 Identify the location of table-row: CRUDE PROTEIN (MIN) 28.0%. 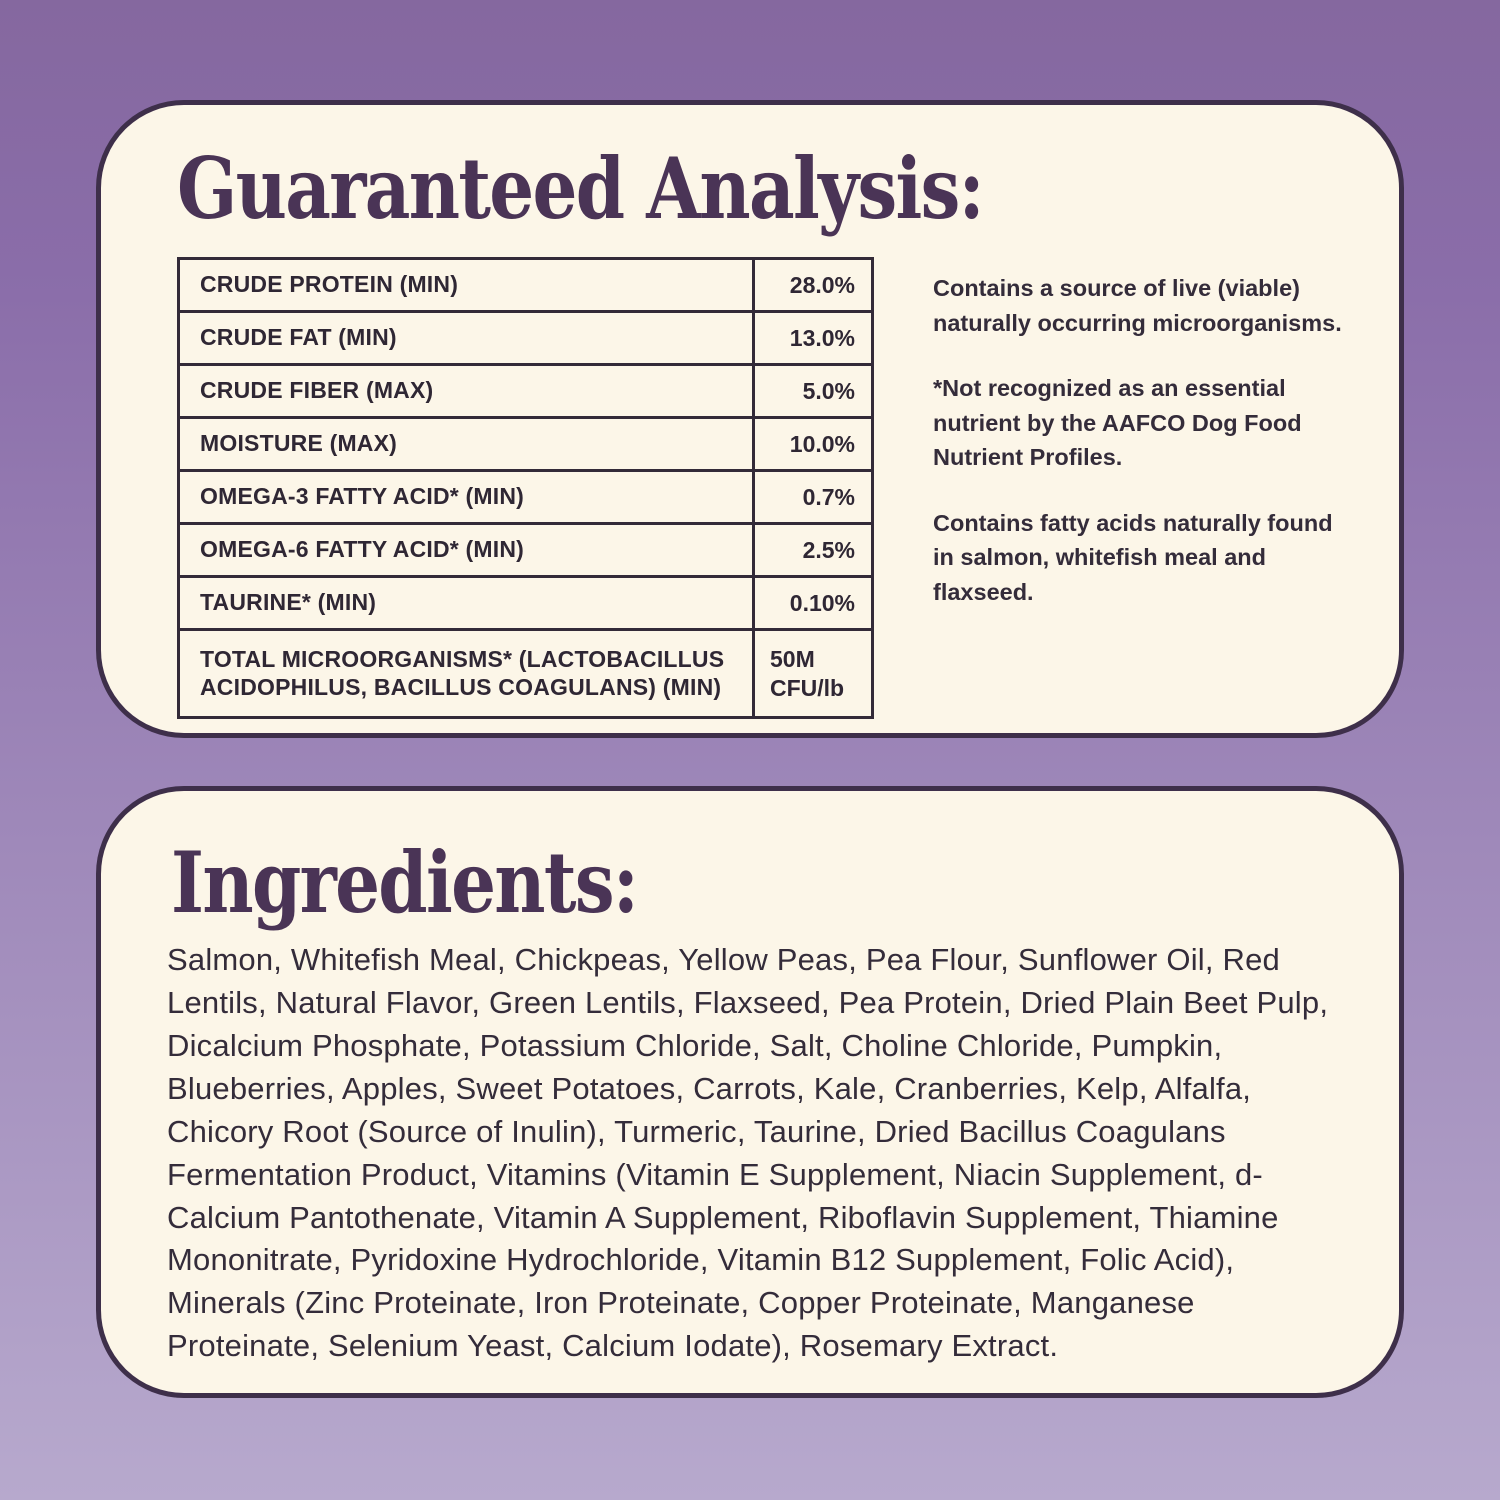
(525, 286).